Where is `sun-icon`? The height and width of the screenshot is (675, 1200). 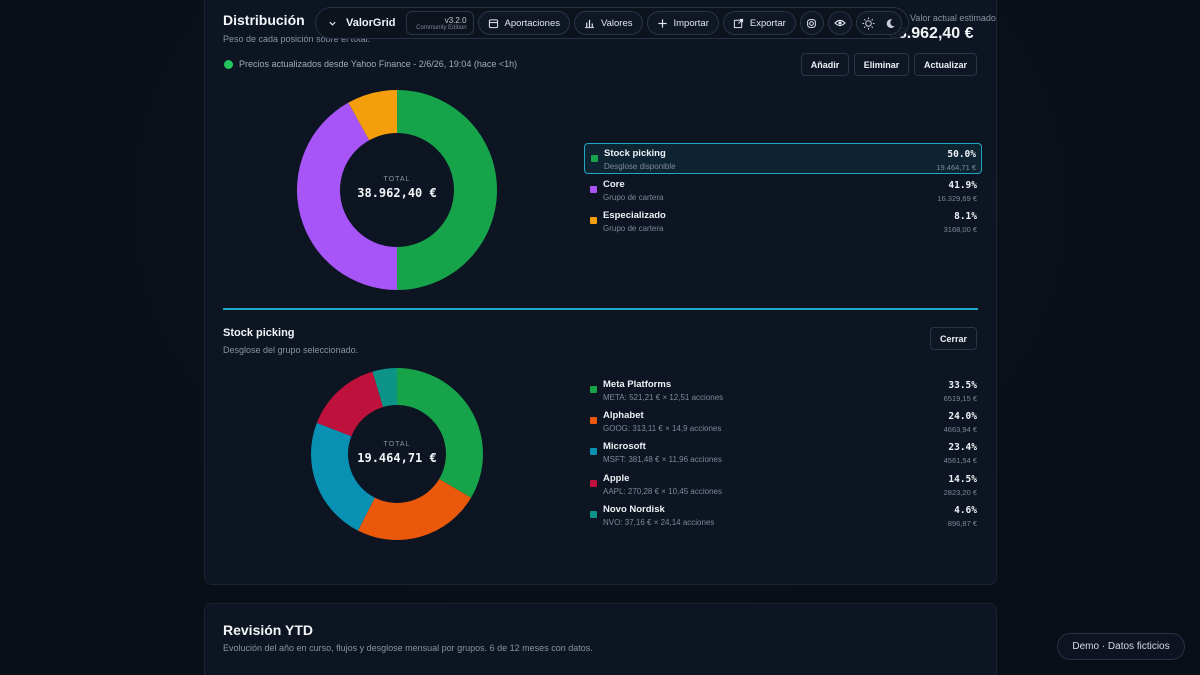
sun-icon is located at coordinates (868, 23).